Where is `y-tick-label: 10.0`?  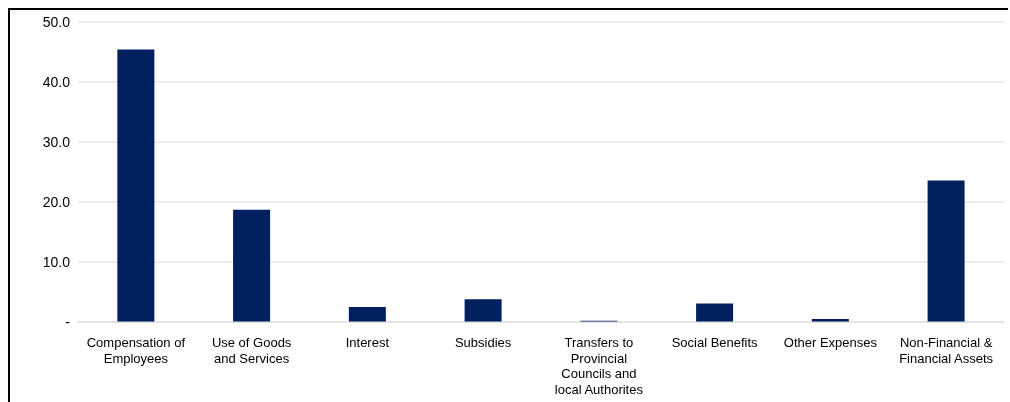 y-tick-label: 10.0 is located at coordinates (56, 261).